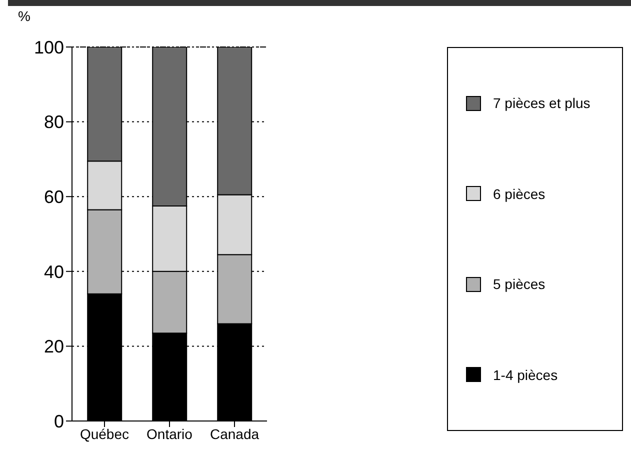 The image size is (631, 464). Describe the element at coordinates (519, 194) in the screenshot. I see `legend-label: 6 pièces` at that location.